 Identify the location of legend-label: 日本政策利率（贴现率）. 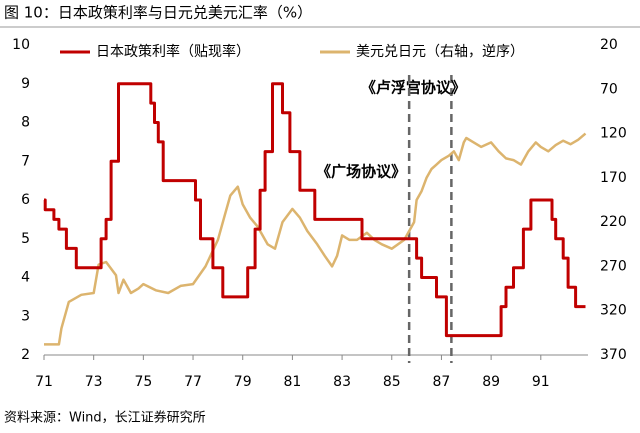
(173, 51).